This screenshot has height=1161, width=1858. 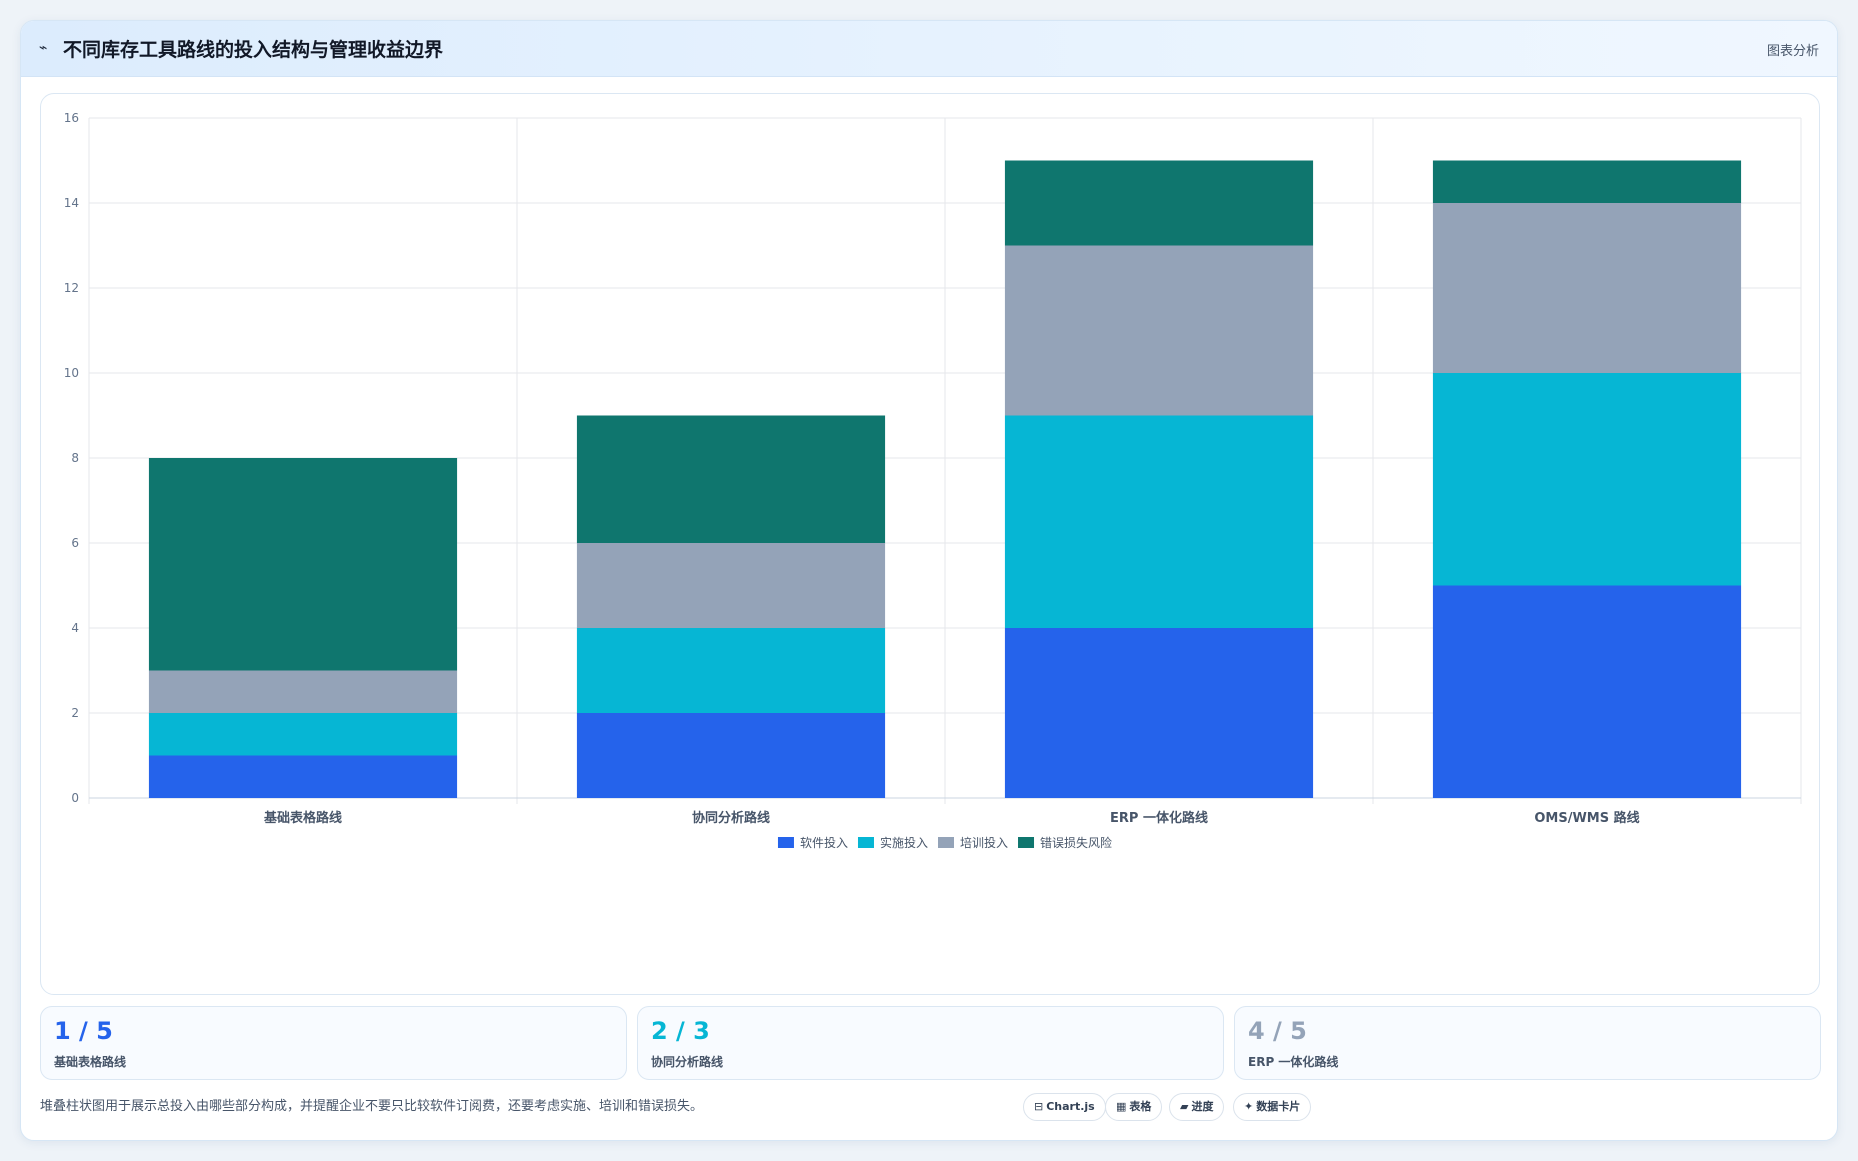 What do you see at coordinates (680, 1031) in the screenshot?
I see `stat-value: 2 / 3` at bounding box center [680, 1031].